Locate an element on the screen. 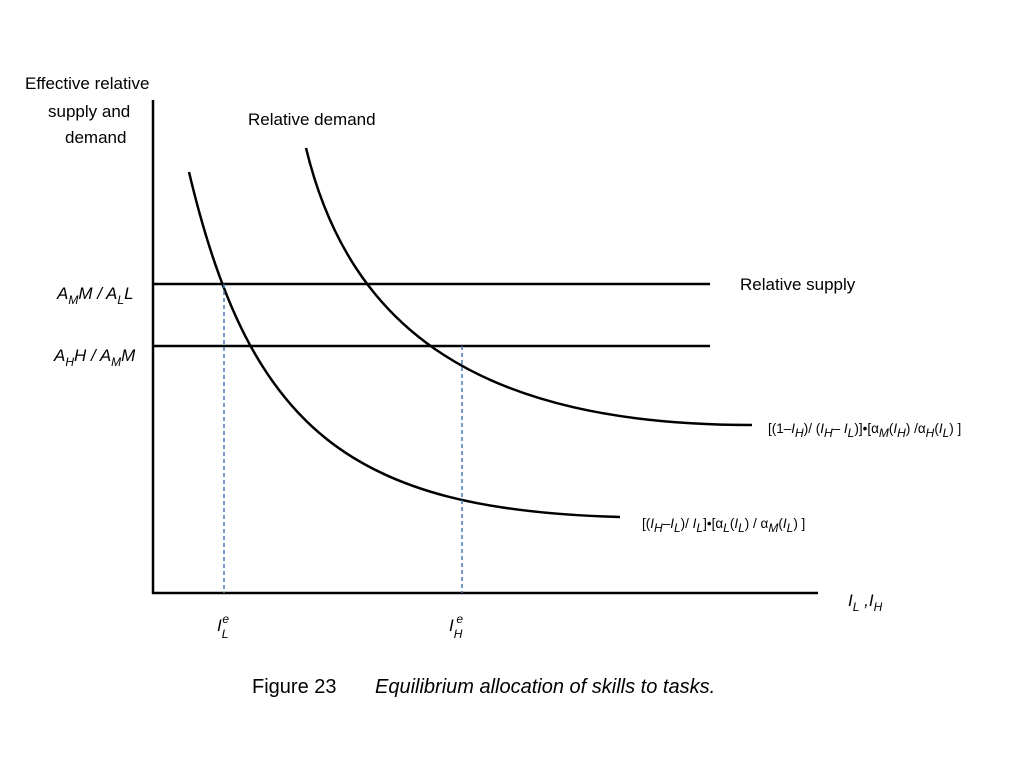 The width and height of the screenshot is (1024, 768). x-axis-label: IL ,IH is located at coordinates (865, 602).